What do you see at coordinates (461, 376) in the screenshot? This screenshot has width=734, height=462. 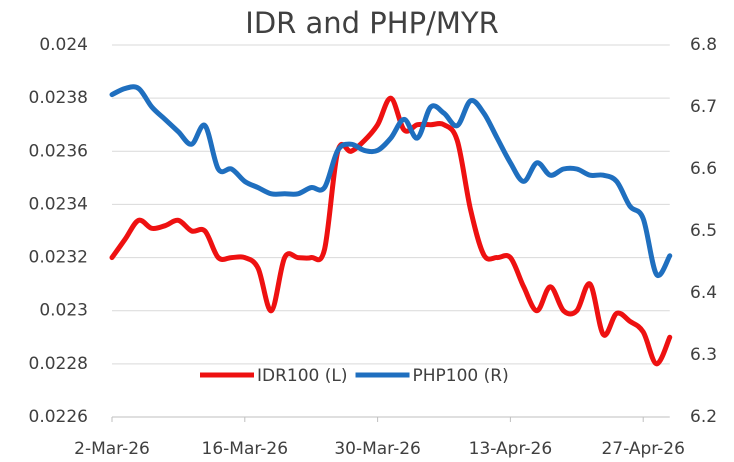 I see `legend-label: PHP100 (R)` at bounding box center [461, 376].